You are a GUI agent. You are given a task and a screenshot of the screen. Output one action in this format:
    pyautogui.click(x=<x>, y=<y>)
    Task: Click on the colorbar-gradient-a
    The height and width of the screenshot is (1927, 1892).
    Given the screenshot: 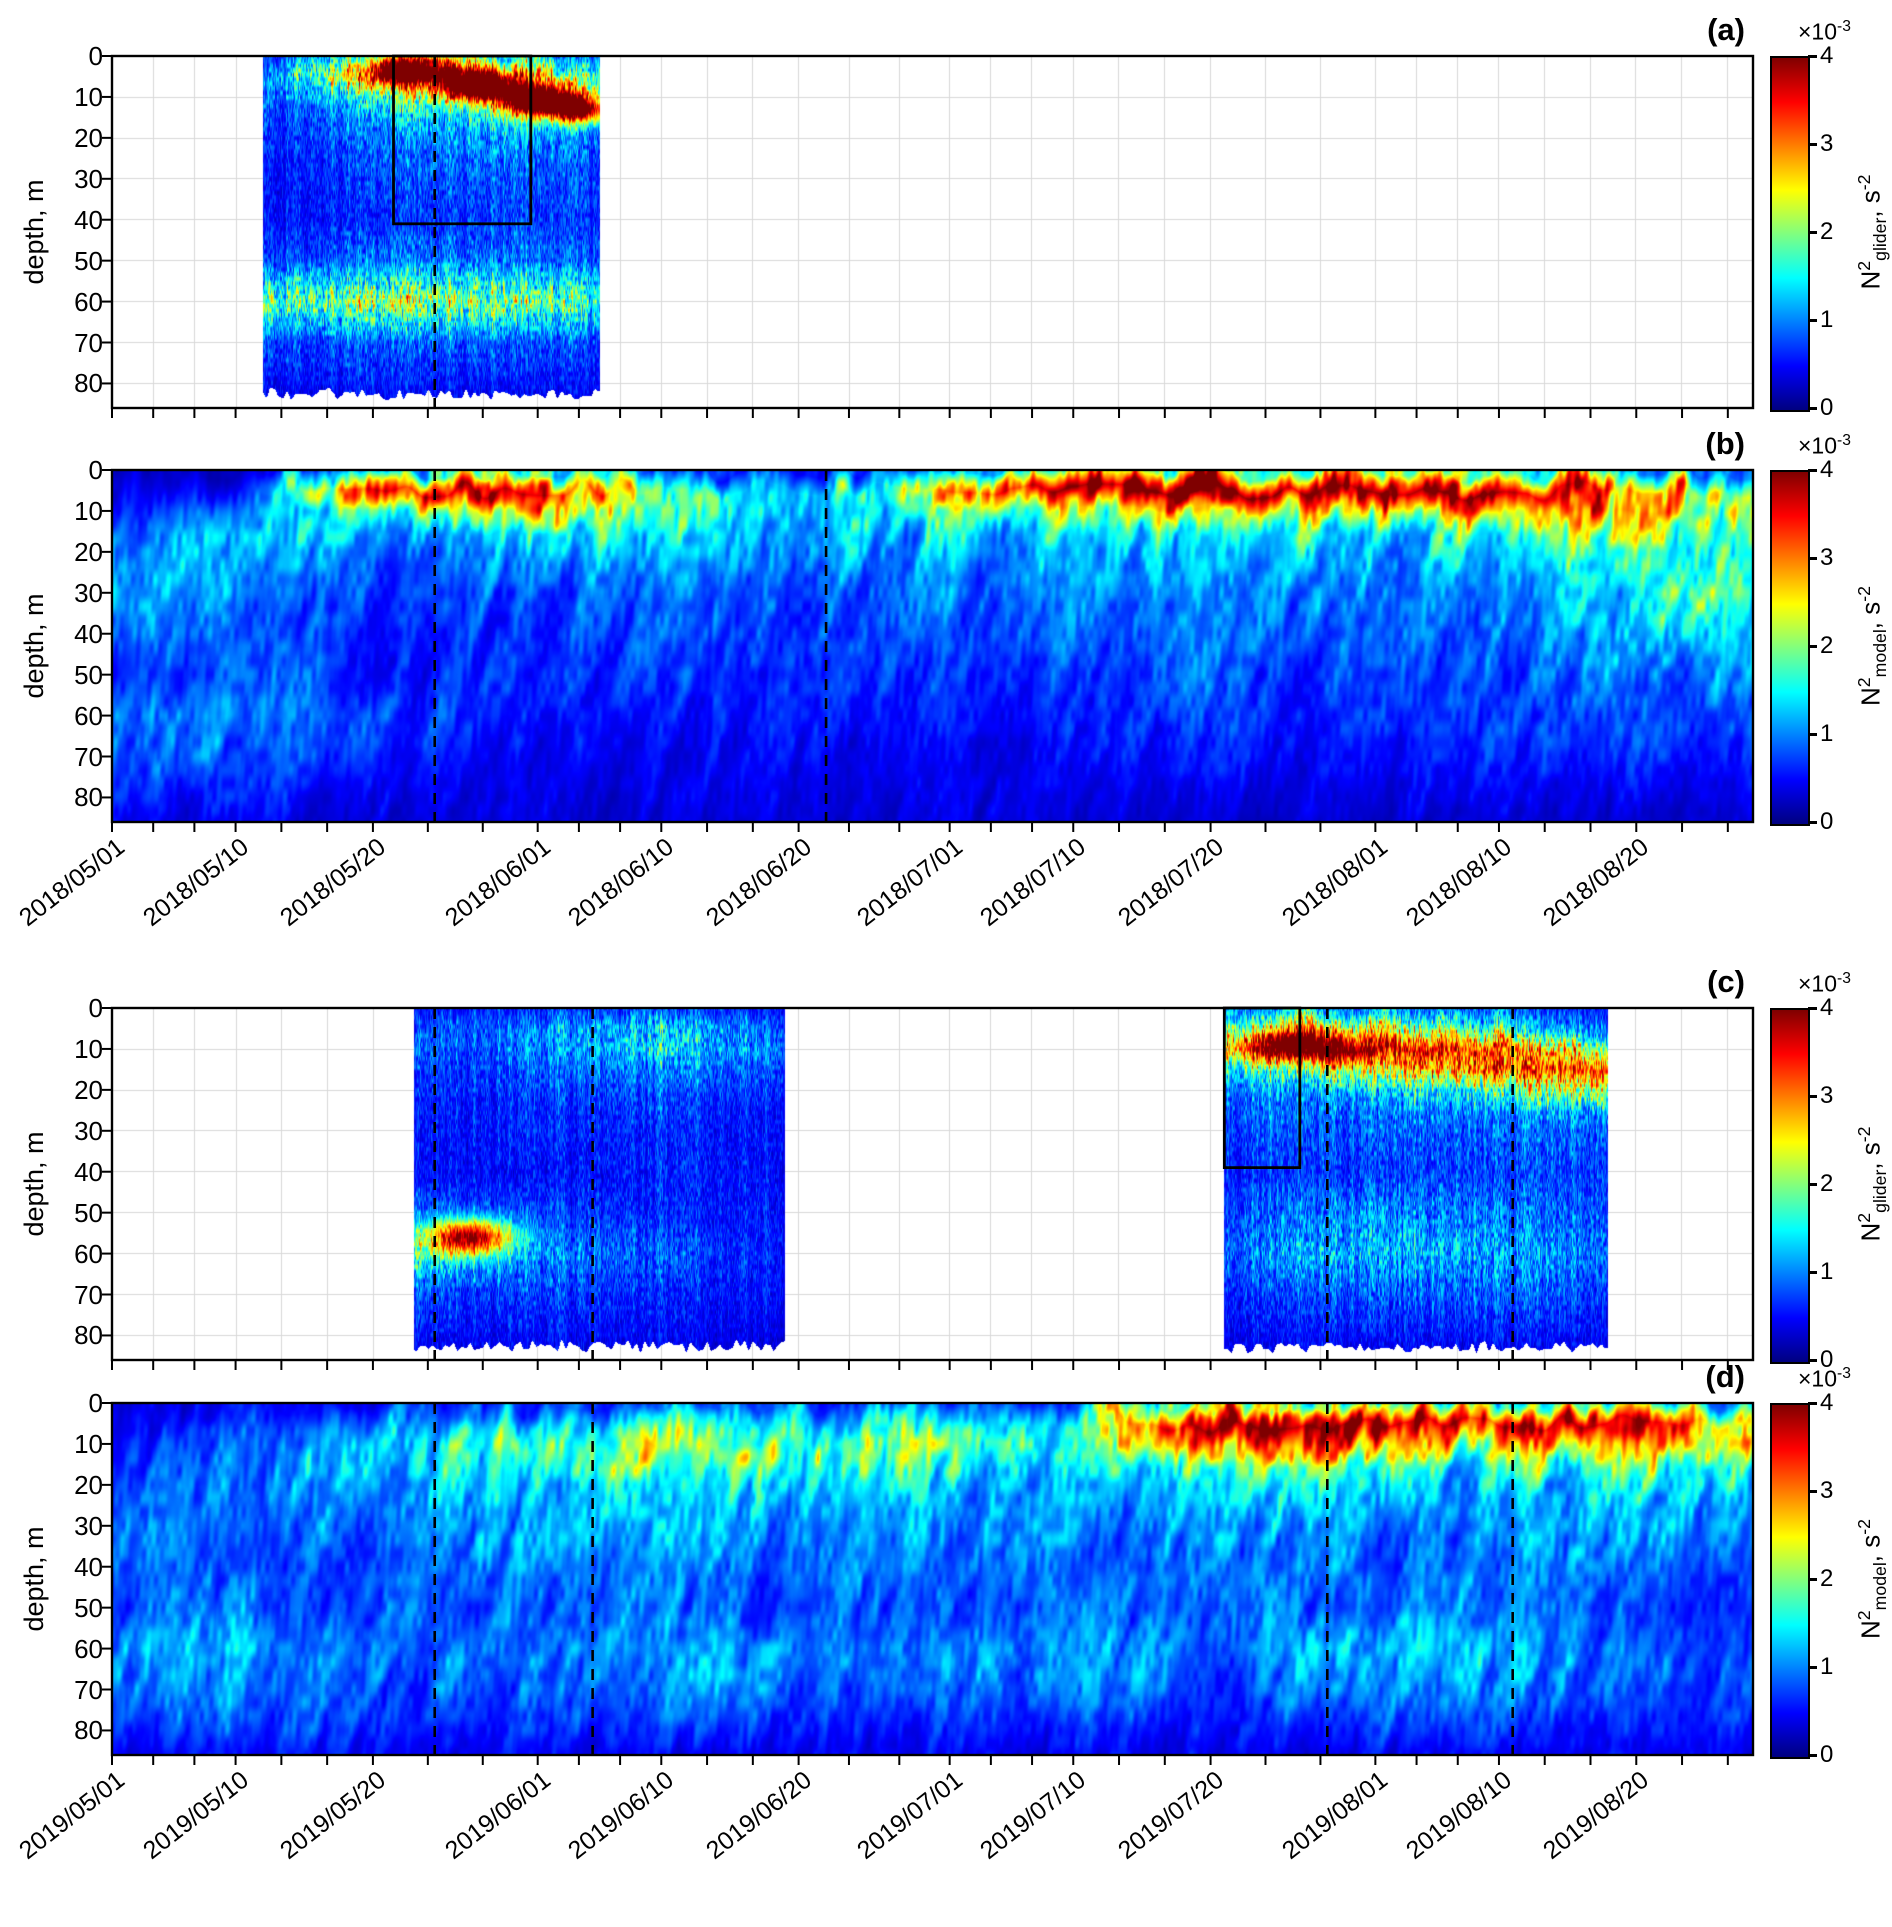 What is the action you would take?
    pyautogui.click(x=1790, y=234)
    